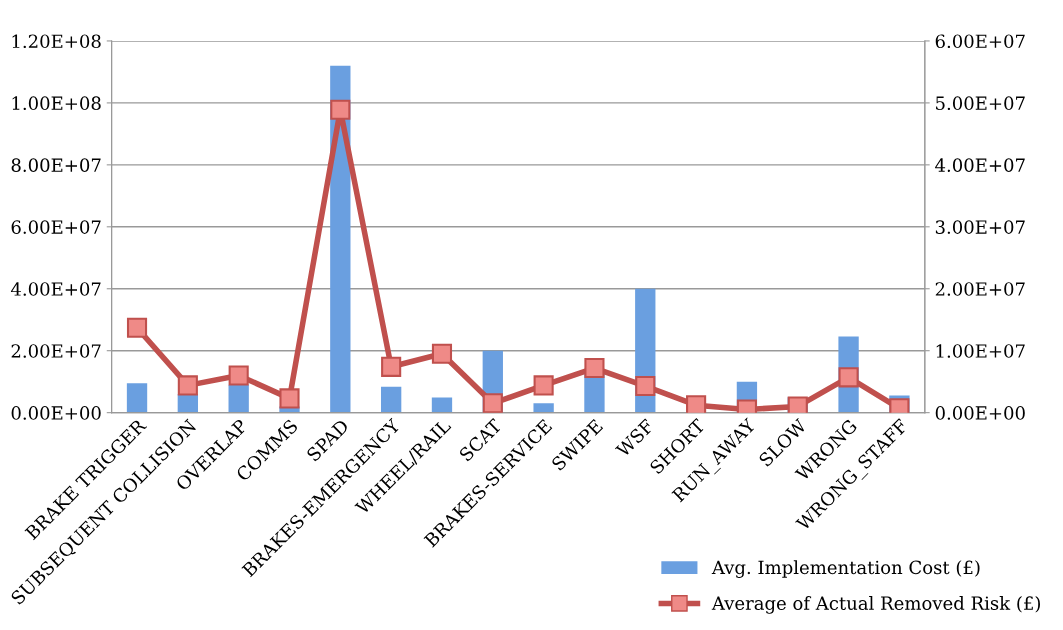 The height and width of the screenshot is (630, 1063). I want to click on y2-tick-label: 4.00E+07, so click(980, 165).